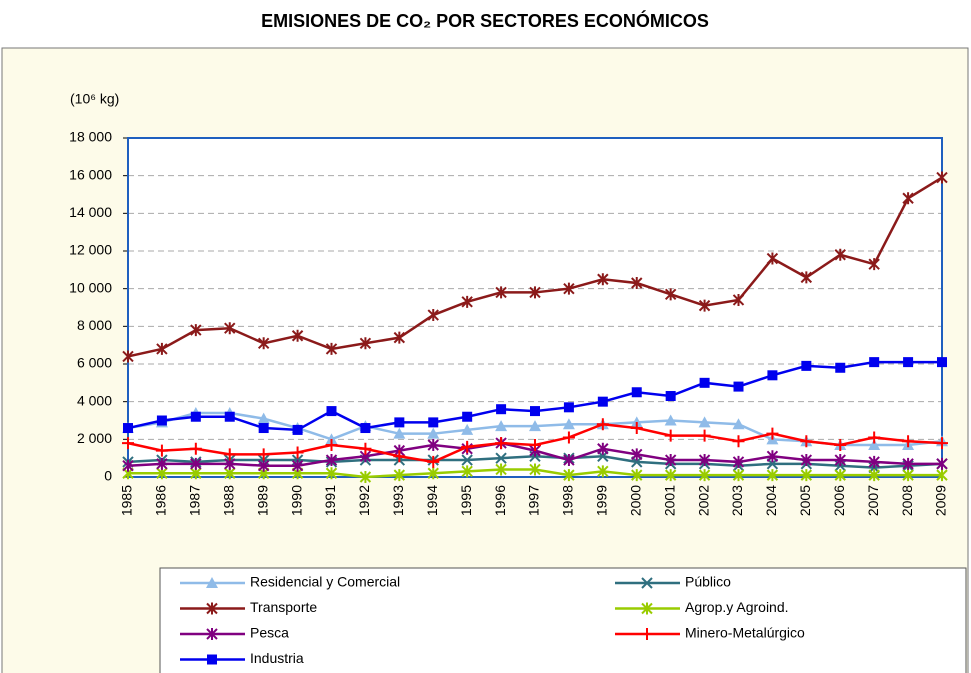 The height and width of the screenshot is (673, 971). What do you see at coordinates (325, 582) in the screenshot?
I see `legend-label: Residencial y Comercial` at bounding box center [325, 582].